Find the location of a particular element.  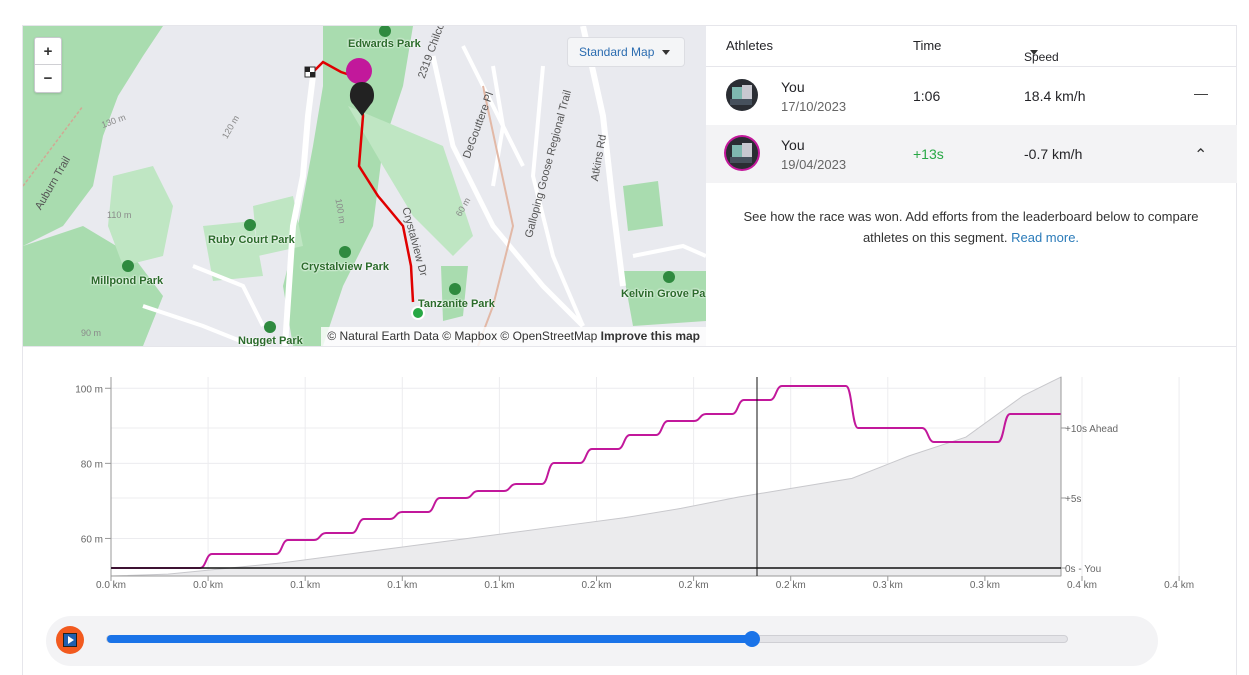

y-right-tick-label: +10s Ahead is located at coordinates (1091, 429).